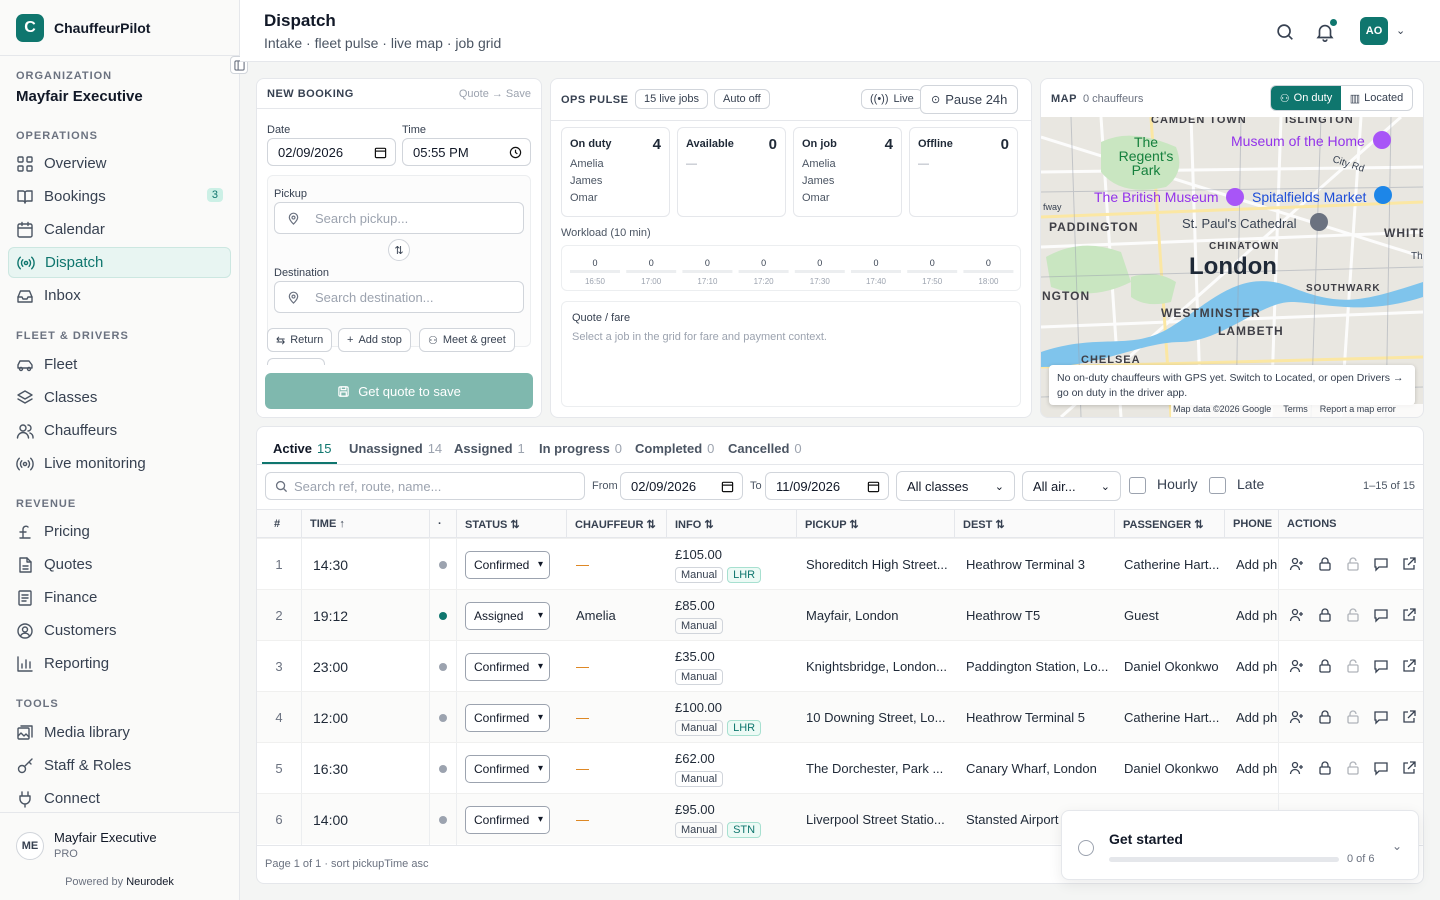 This screenshot has height=900, width=1440. What do you see at coordinates (1170, 524) in the screenshot?
I see `column-header: PASSENGER ⇅` at bounding box center [1170, 524].